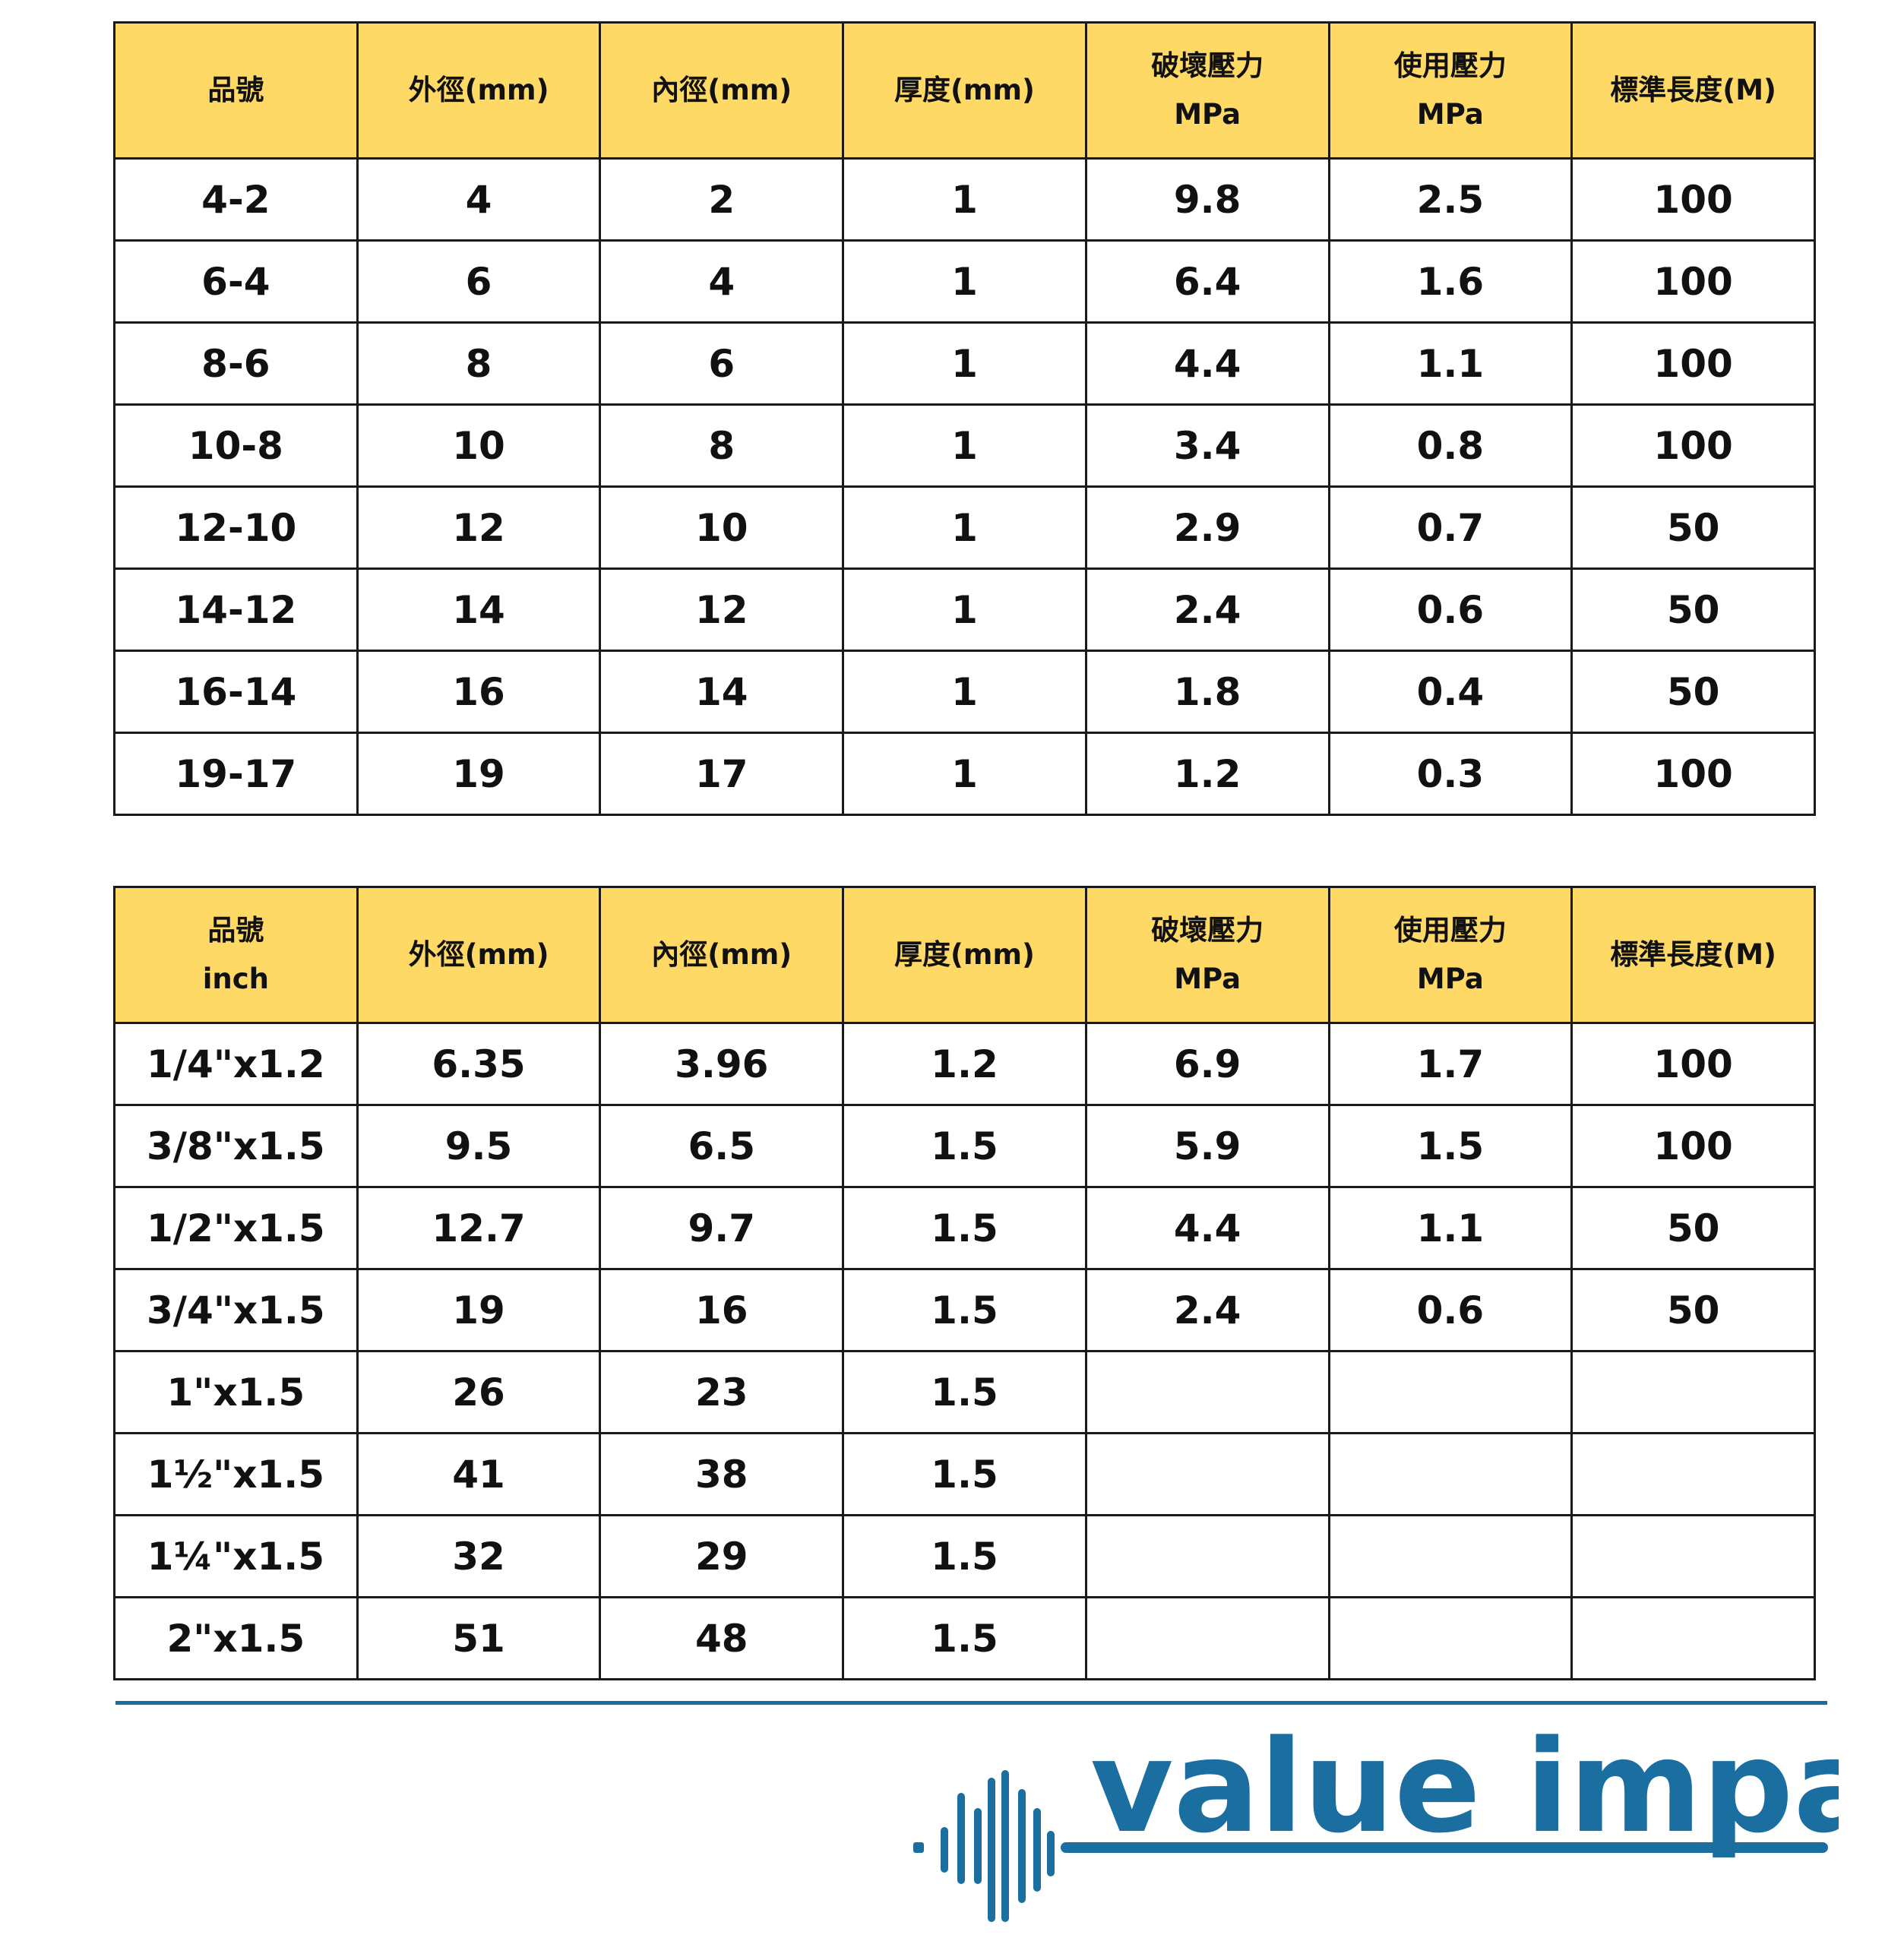  What do you see at coordinates (235, 979) in the screenshot?
I see `header-unit: inch` at bounding box center [235, 979].